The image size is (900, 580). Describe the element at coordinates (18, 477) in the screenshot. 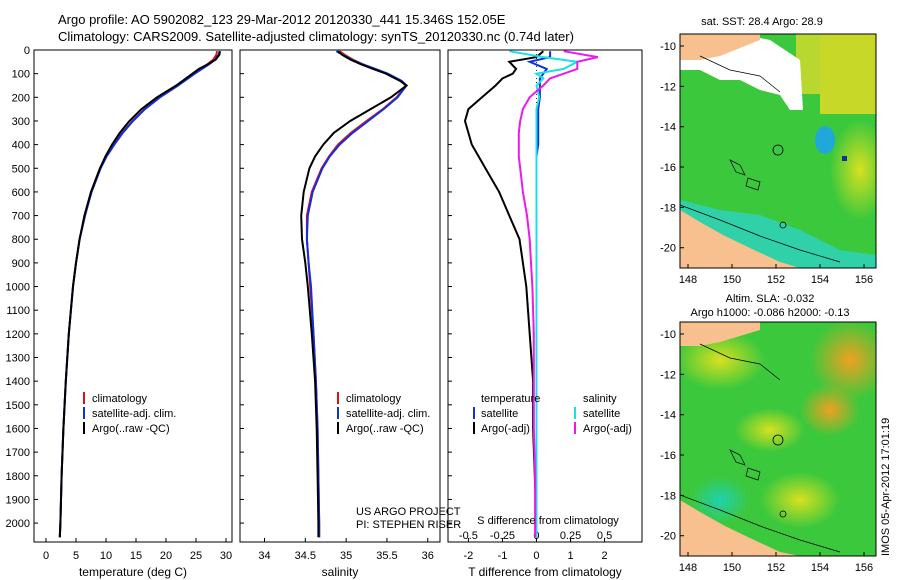

I see `depth-tick-label: 1800` at that location.